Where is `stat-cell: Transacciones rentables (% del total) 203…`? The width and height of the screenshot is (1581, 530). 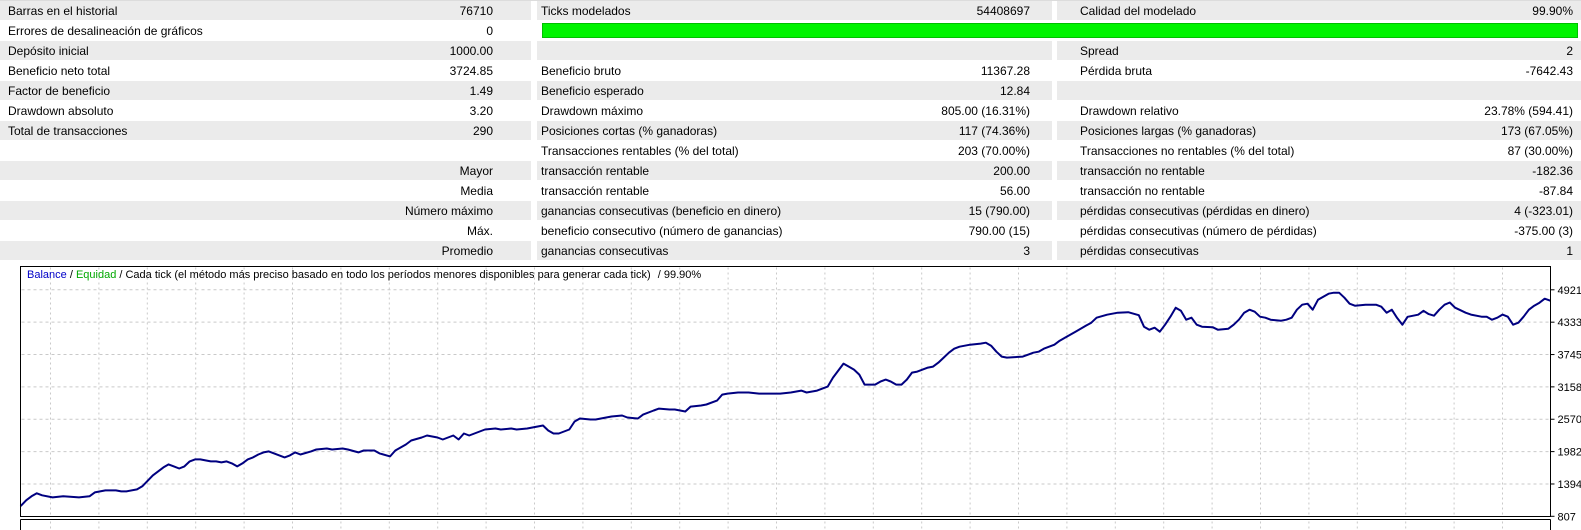
stat-cell: Transacciones rentables (% del total) 203… is located at coordinates (794, 150).